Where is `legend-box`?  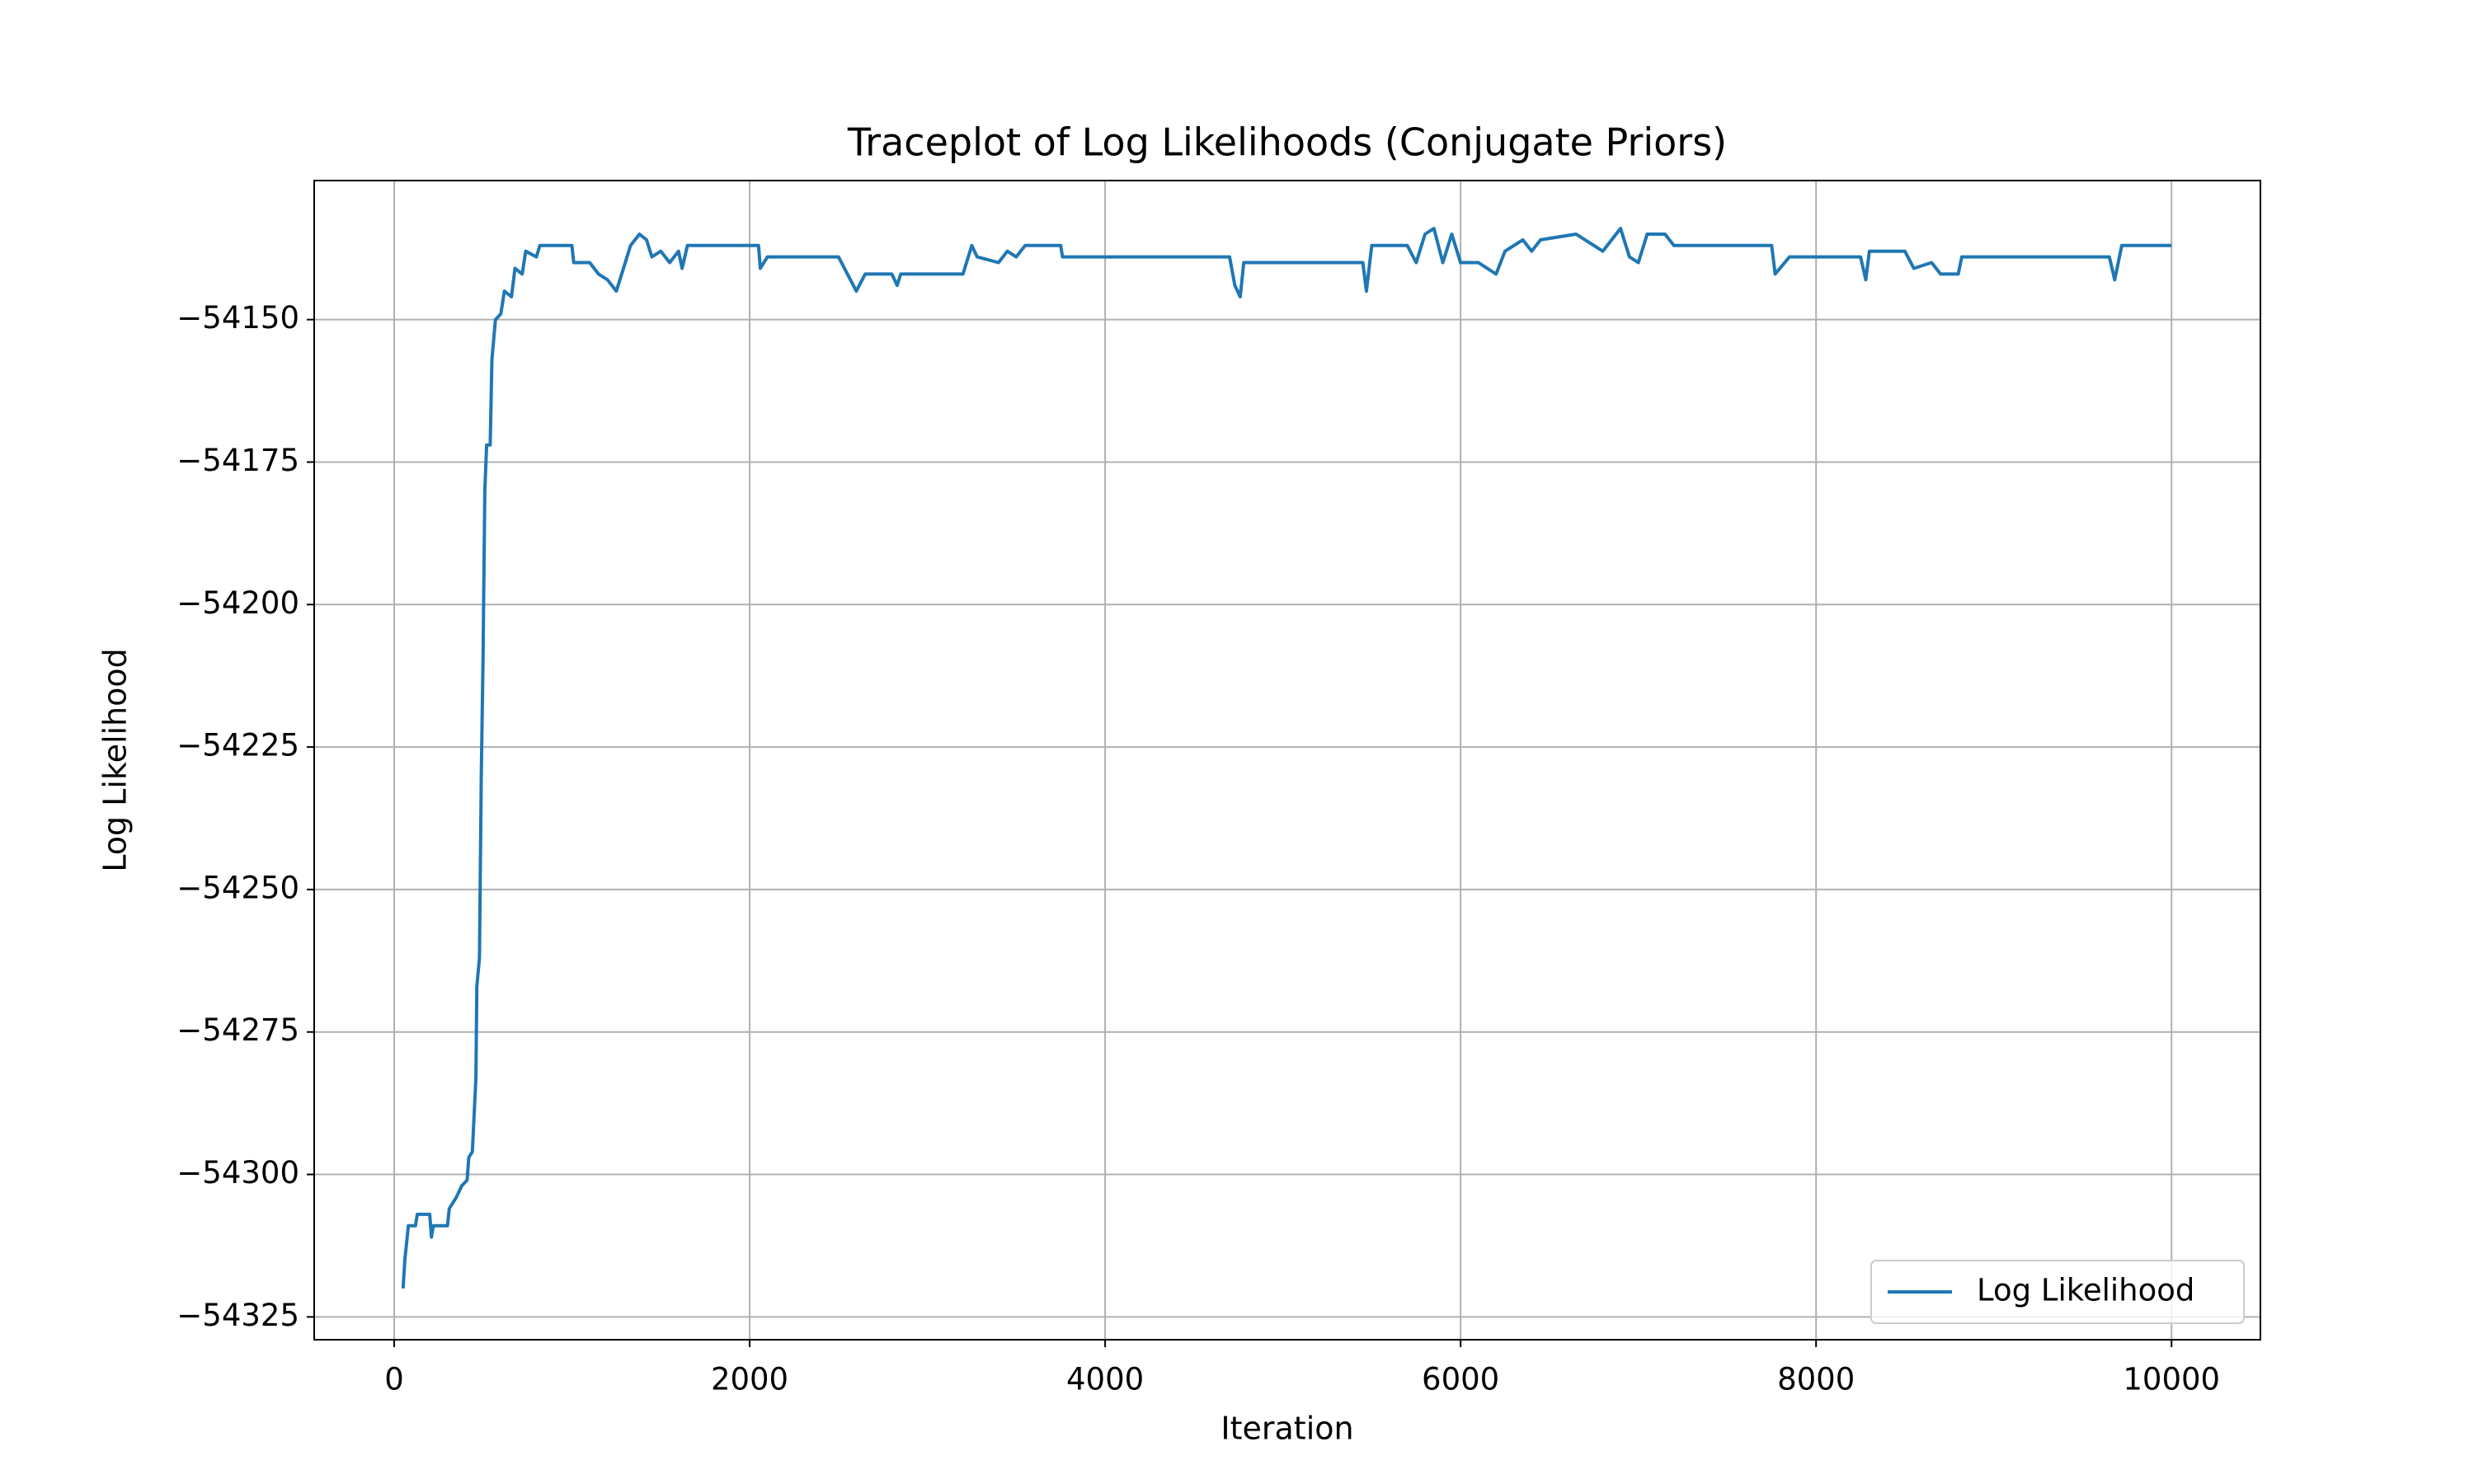 legend-box is located at coordinates (2057, 1292).